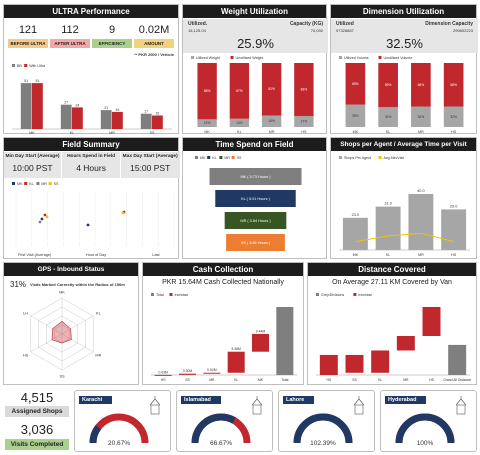 The height and width of the screenshot is (455, 480). Describe the element at coordinates (236, 349) in the screenshot. I see `cash-data-label: 5.36M` at that location.